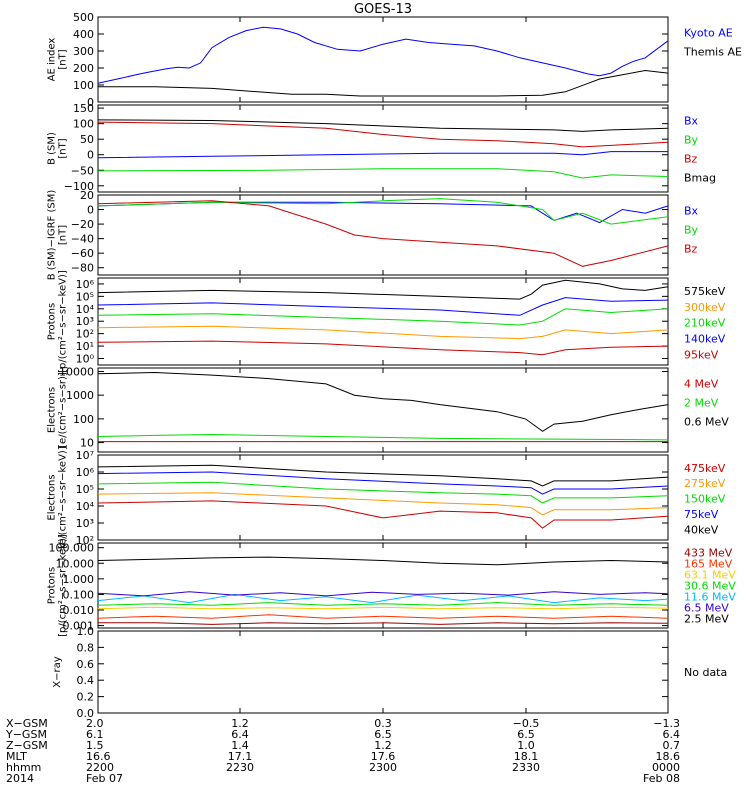  I want to click on legend-panel-4-140kev: 140keV, so click(705, 338).